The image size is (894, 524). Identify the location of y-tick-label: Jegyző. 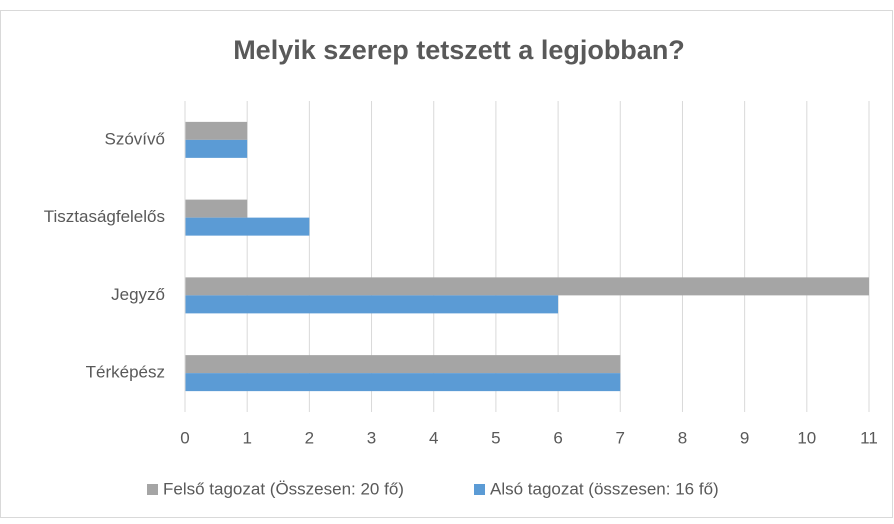
(138, 294).